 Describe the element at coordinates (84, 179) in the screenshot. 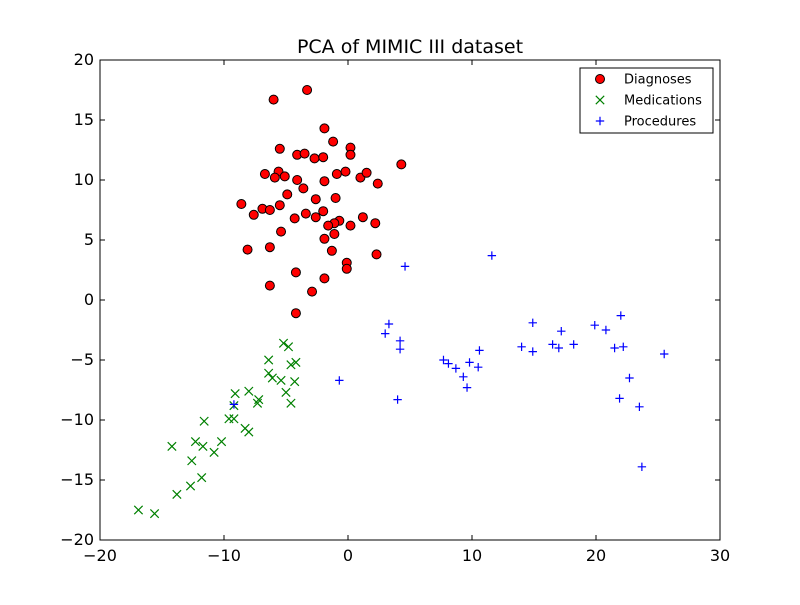

I see `y-tick-label: 10` at that location.